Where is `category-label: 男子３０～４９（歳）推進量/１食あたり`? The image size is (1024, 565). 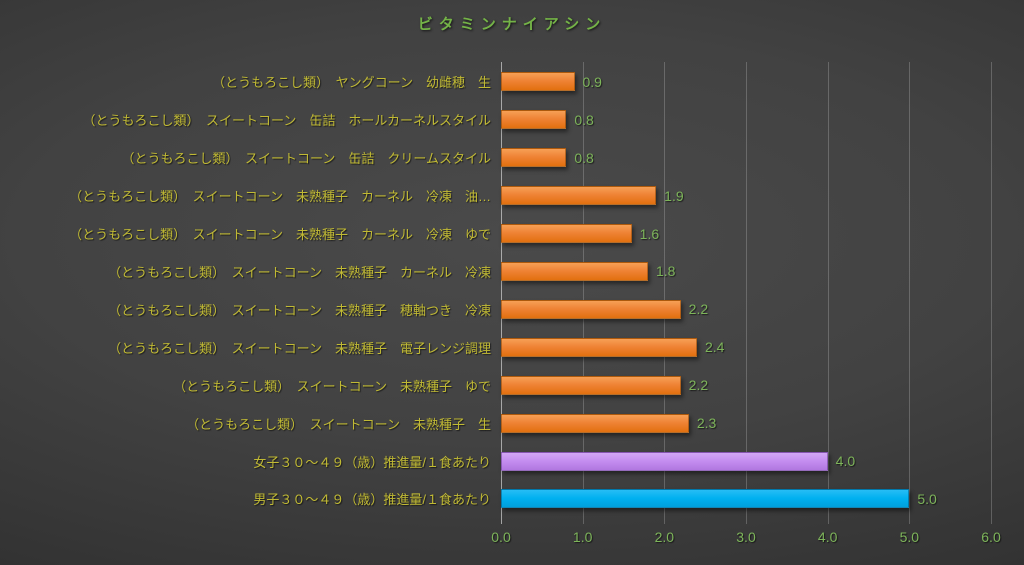
category-label: 男子３０～４９（歳）推進量/１食あたり is located at coordinates (372, 500).